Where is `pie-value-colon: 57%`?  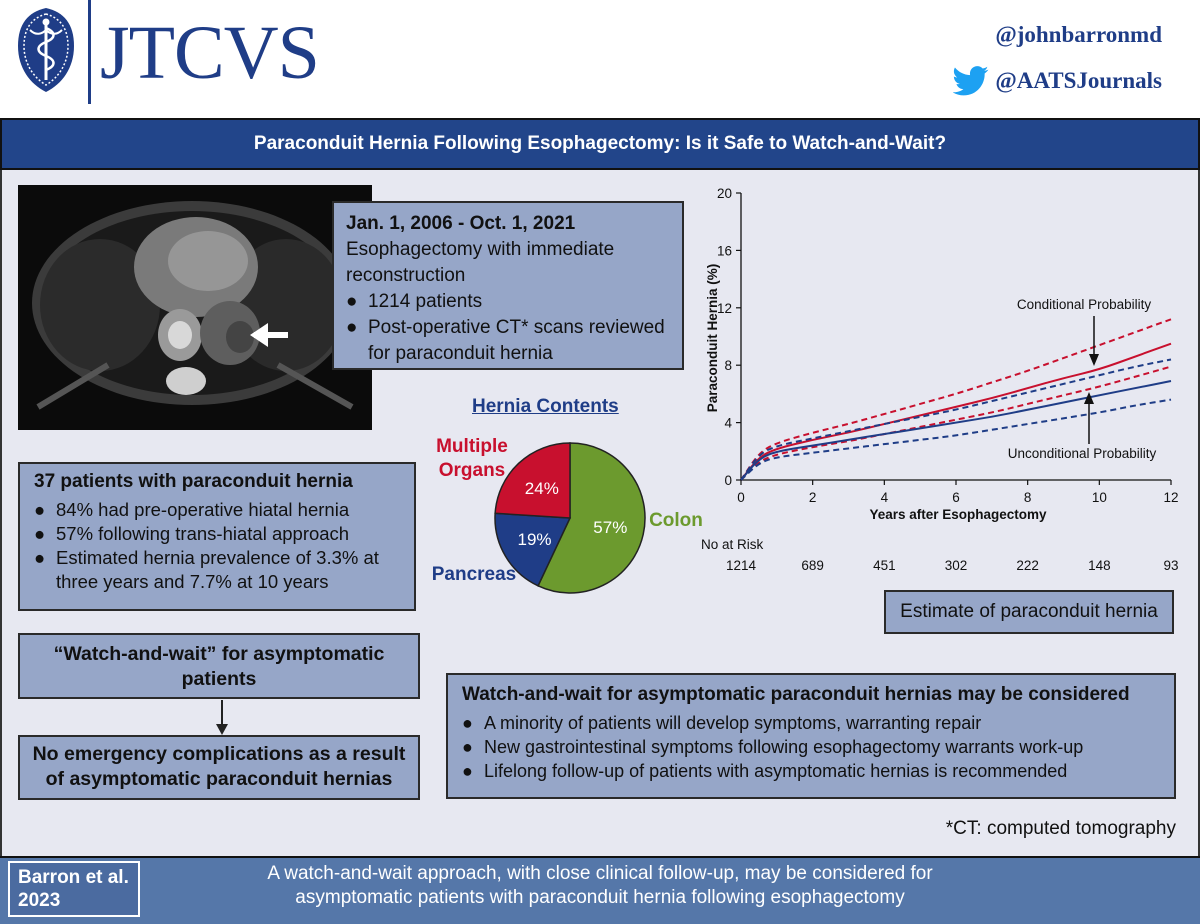
pie-value-colon: 57% is located at coordinates (610, 527).